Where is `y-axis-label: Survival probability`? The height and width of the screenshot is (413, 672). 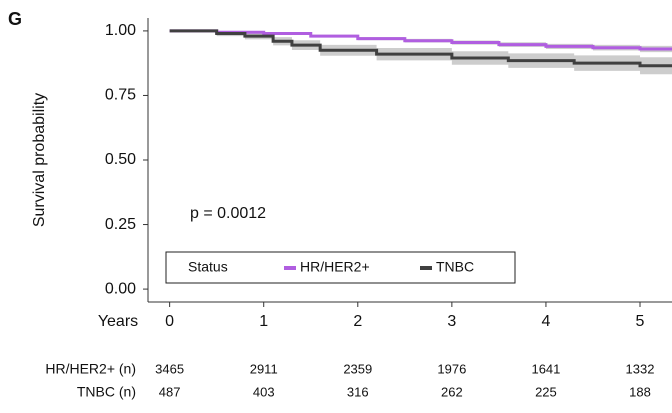 y-axis-label: Survival probability is located at coordinates (39, 160).